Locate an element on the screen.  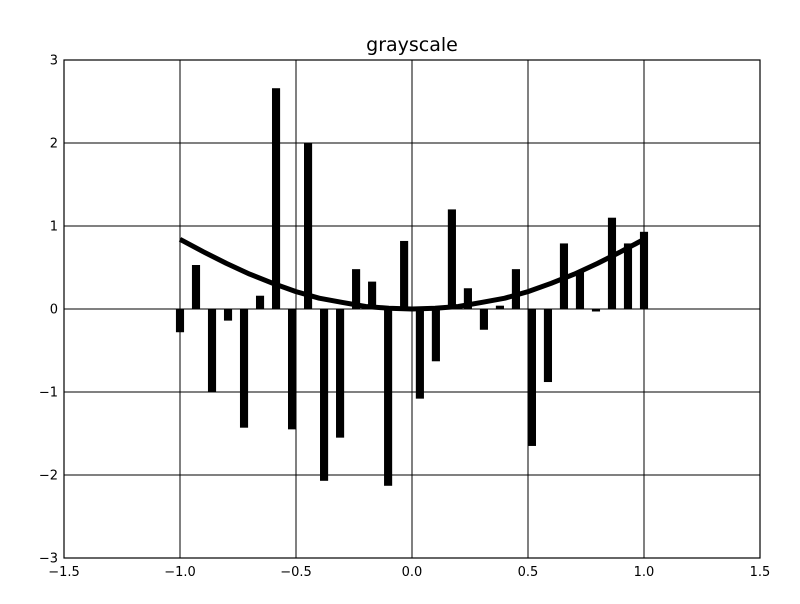
y-tick-label: −2 is located at coordinates (48, 476).